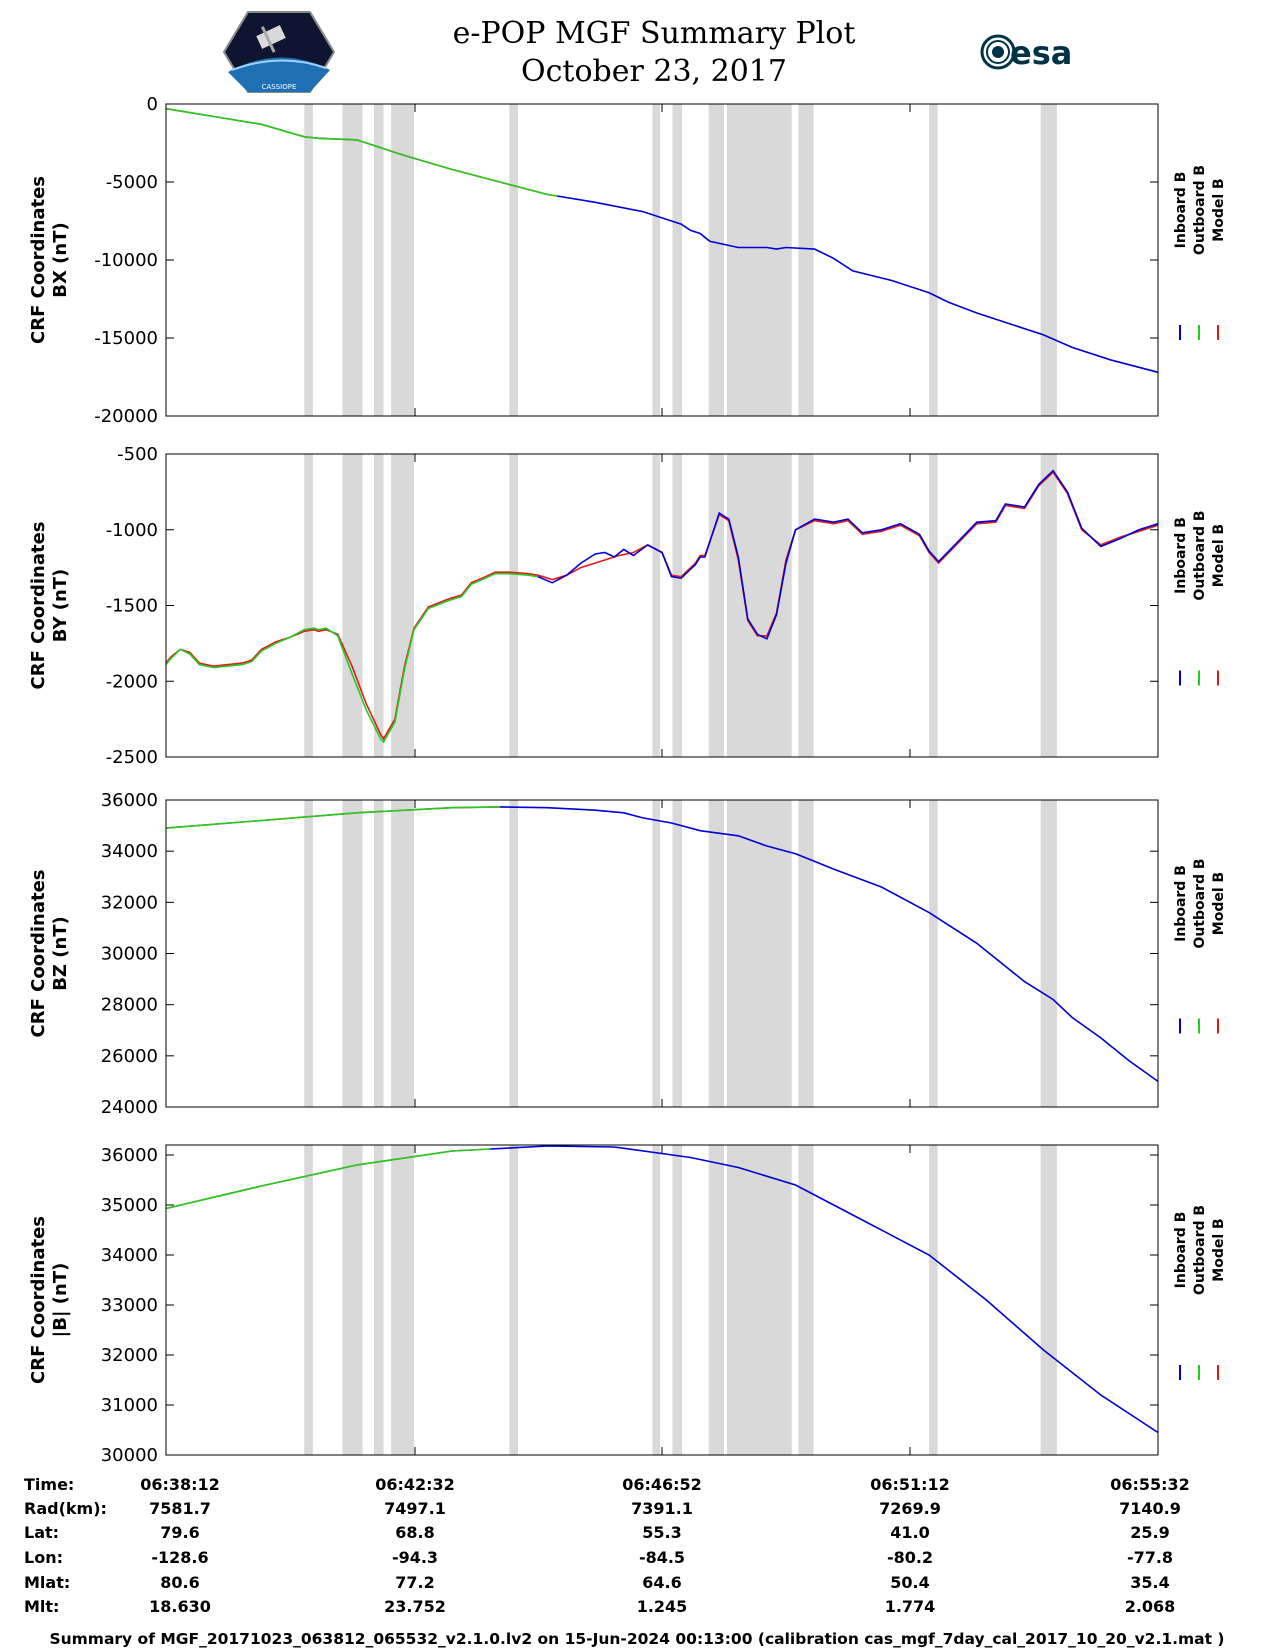 The height and width of the screenshot is (1650, 1275). I want to click on orbit-value: 68.8, so click(414, 1532).